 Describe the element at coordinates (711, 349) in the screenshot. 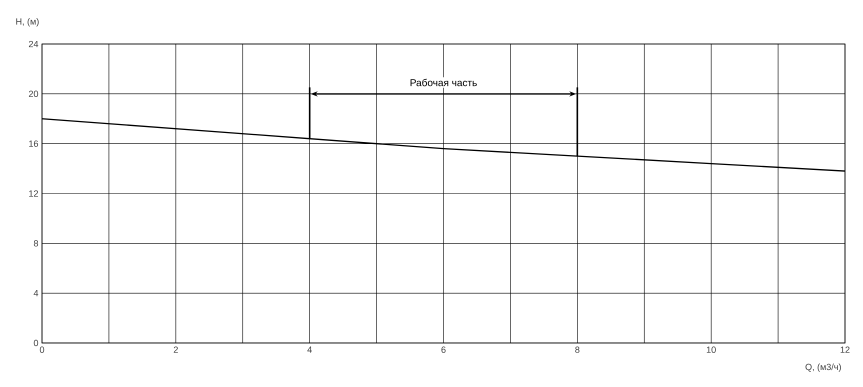

I see `x-tick-label: 10` at that location.